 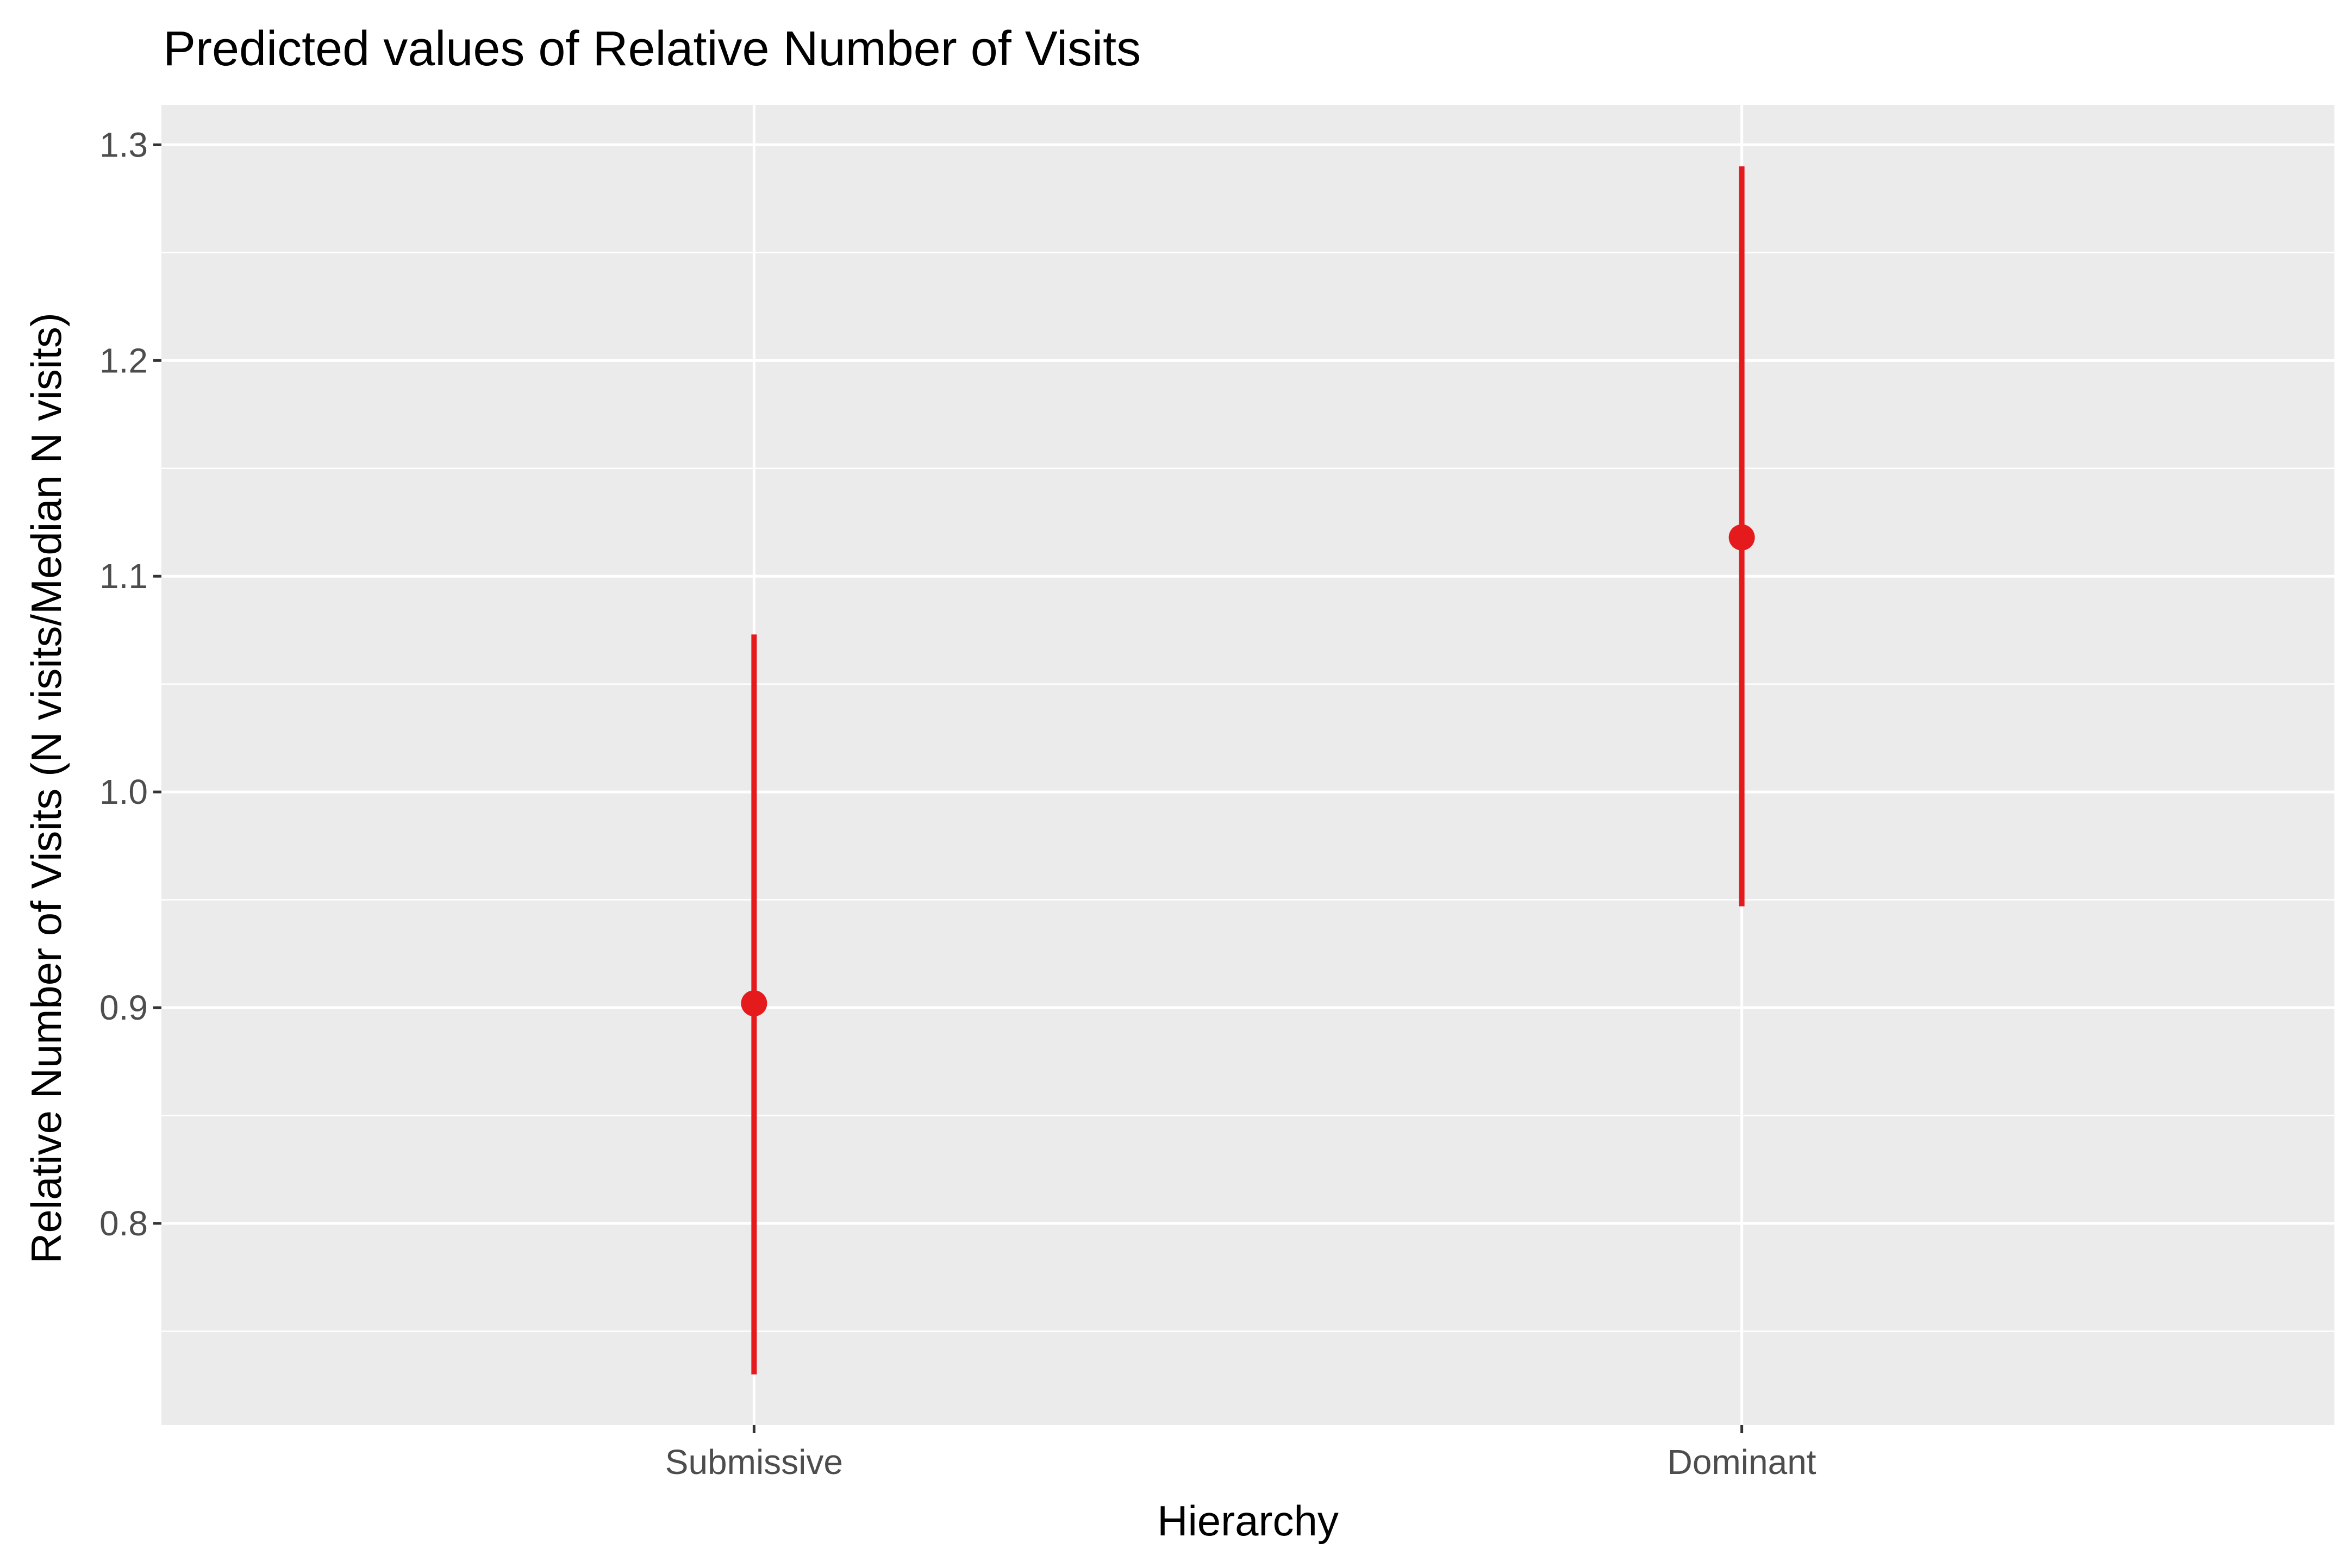 I want to click on x-axis: Submissive Dominant, so click(x=1240, y=1453).